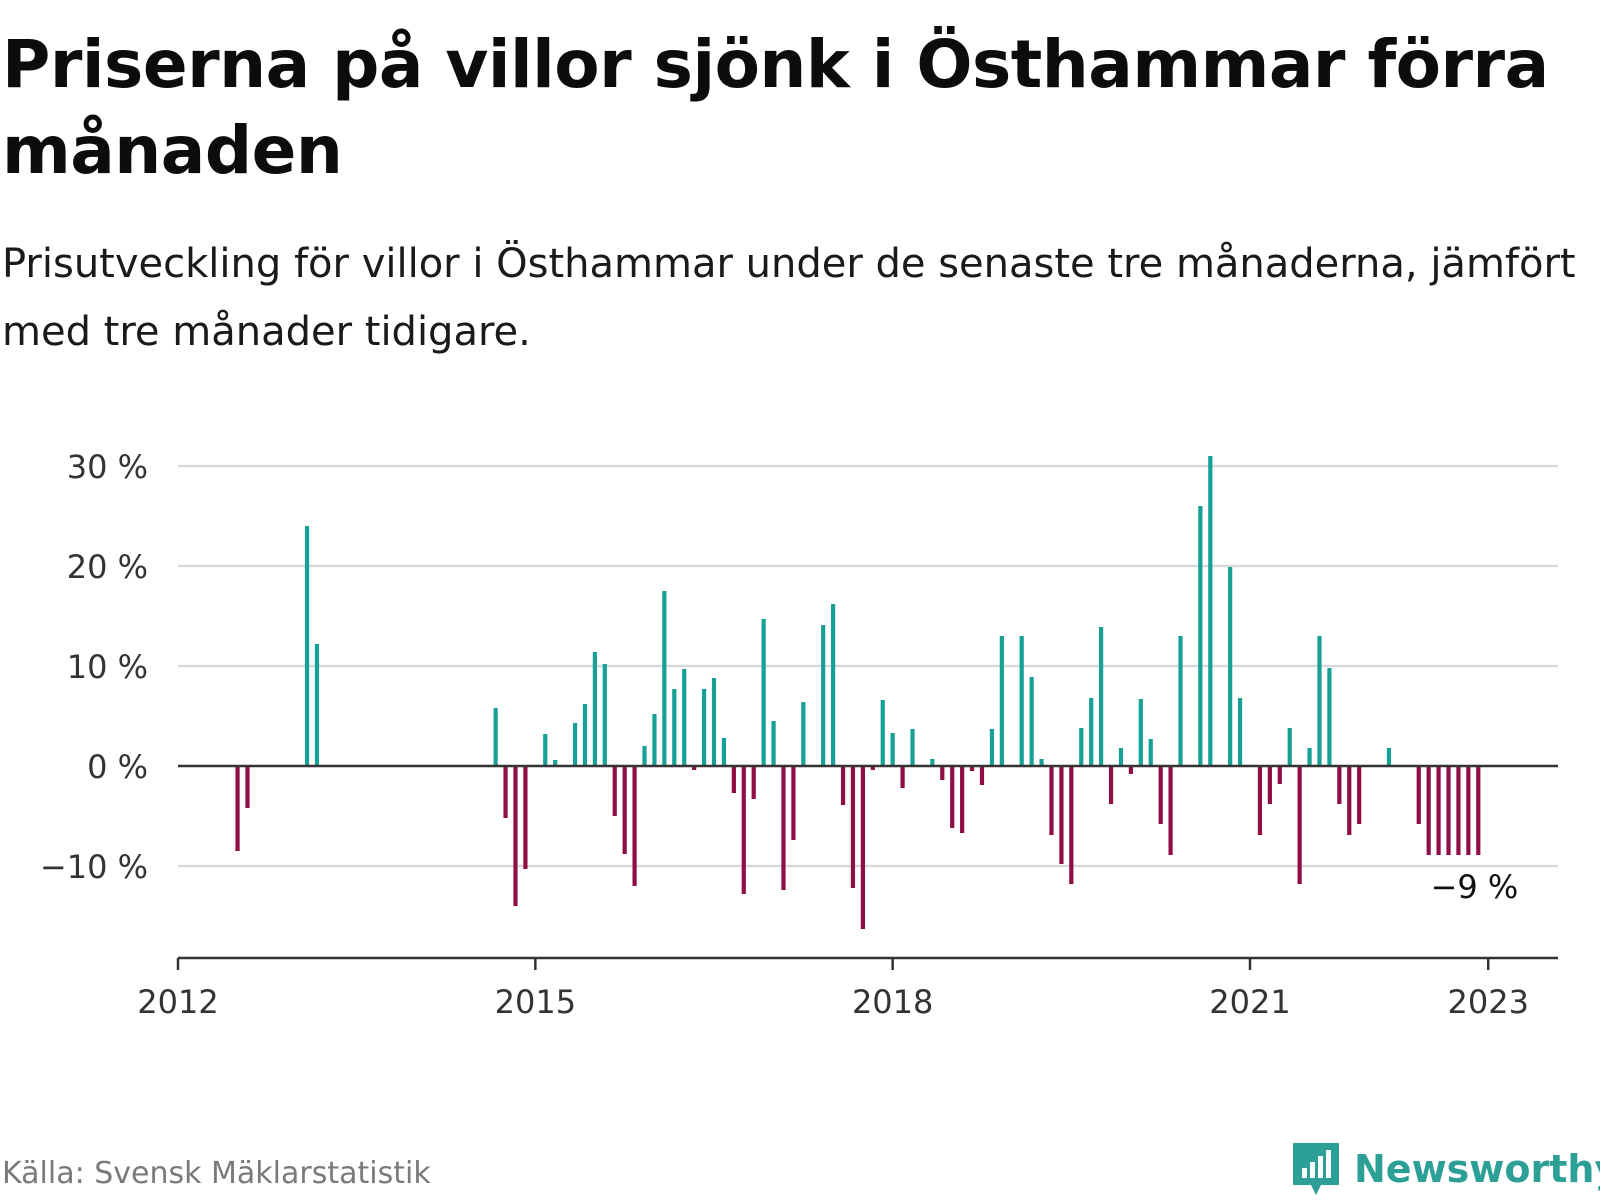 The width and height of the screenshot is (1600, 1200). What do you see at coordinates (833, 989) in the screenshot?
I see `x-axis-ticks: 2012 2015 2018 2021 2023` at bounding box center [833, 989].